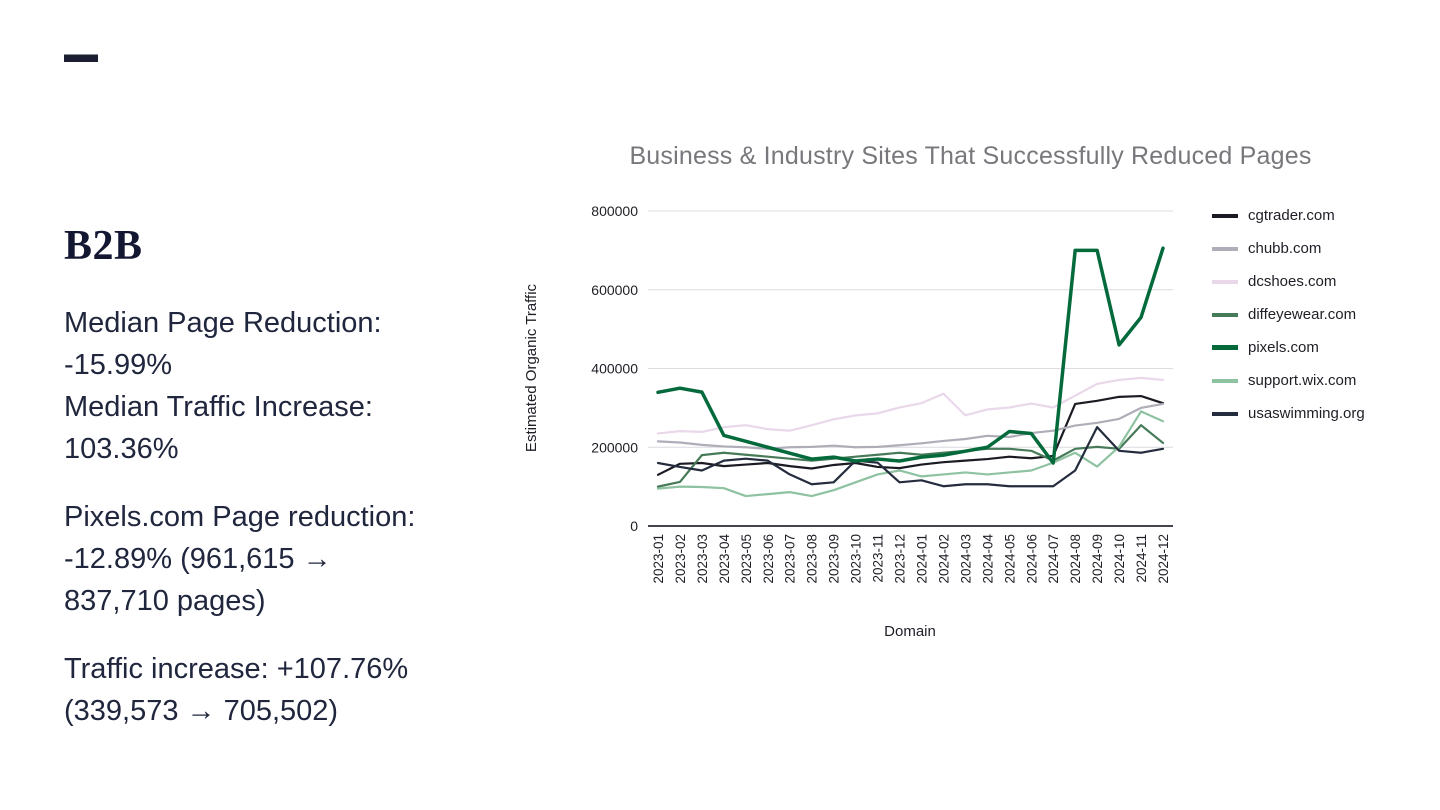 The width and height of the screenshot is (1440, 810). Describe the element at coordinates (878, 558) in the screenshot. I see `x-tick-label: 2023-11` at that location.